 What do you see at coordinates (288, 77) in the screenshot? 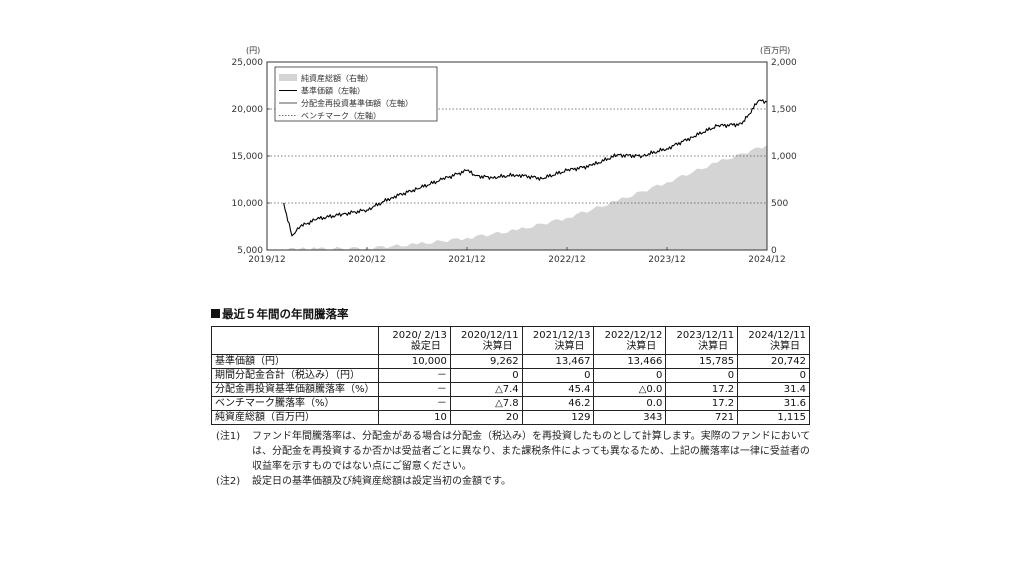
I see `legend-swatch` at bounding box center [288, 77].